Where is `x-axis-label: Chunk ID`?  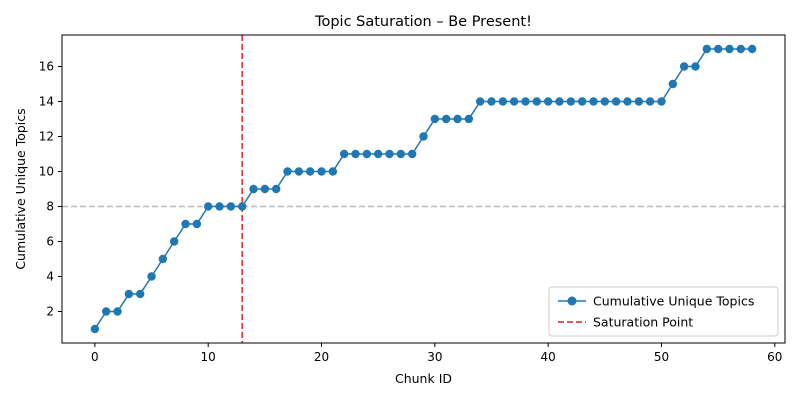 x-axis-label: Chunk ID is located at coordinates (423, 378).